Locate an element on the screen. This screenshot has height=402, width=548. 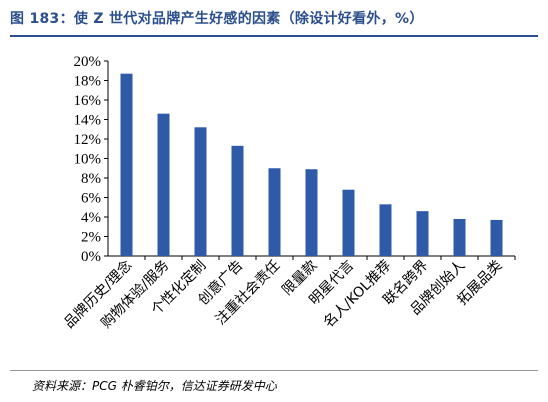
y-tick-label: 2% is located at coordinates (91, 238).